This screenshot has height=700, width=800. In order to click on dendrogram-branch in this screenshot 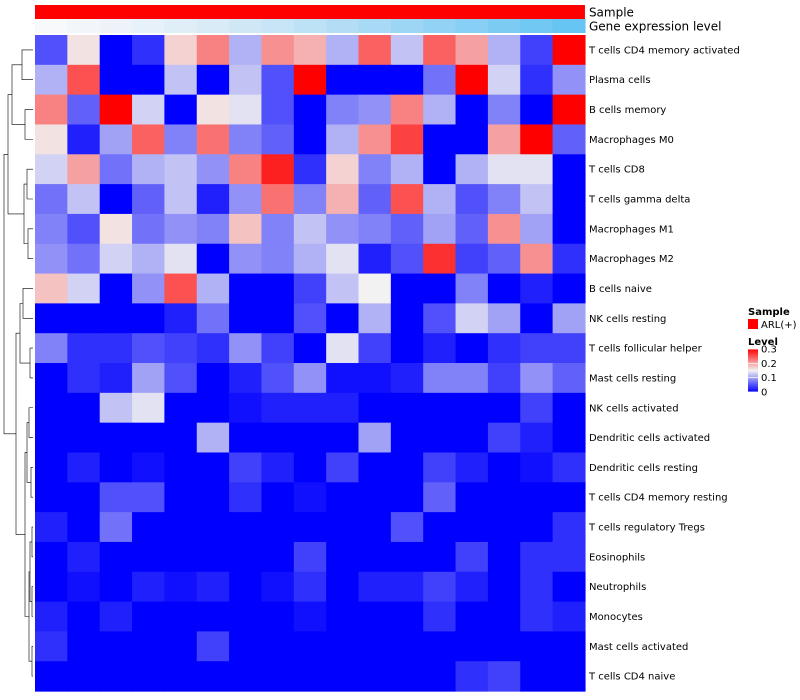, I will do `click(25, 214)`.